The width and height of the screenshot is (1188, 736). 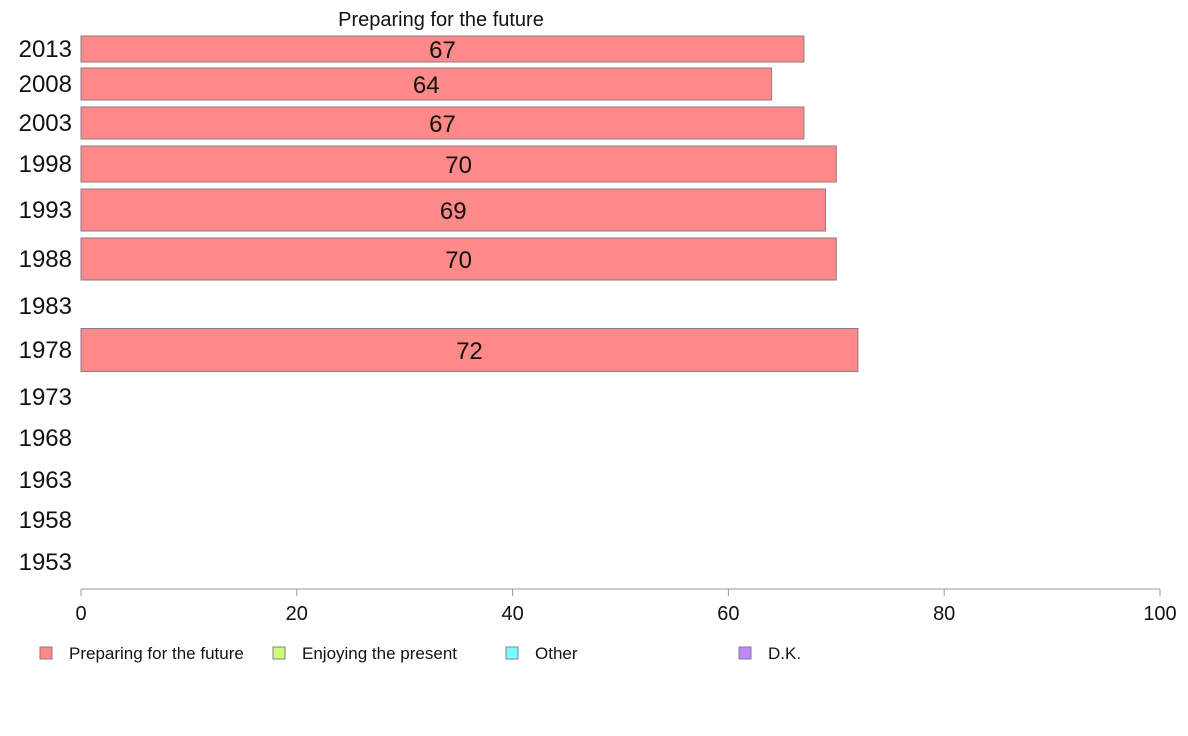 I want to click on y-tick-label: 1988, so click(x=45, y=259).